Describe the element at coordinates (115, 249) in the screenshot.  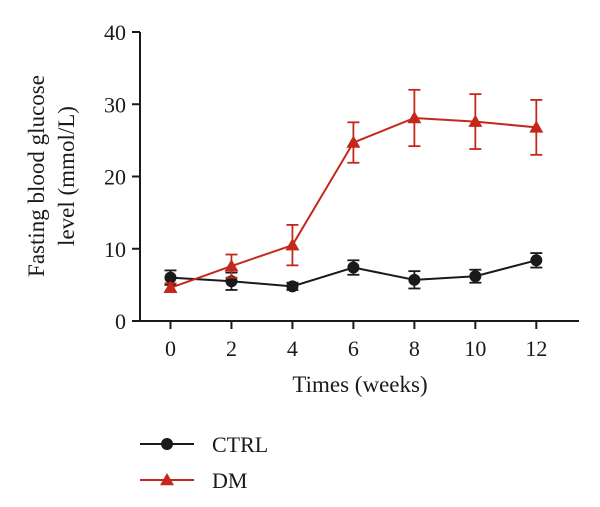
I see `y-tick-label: 10` at that location.